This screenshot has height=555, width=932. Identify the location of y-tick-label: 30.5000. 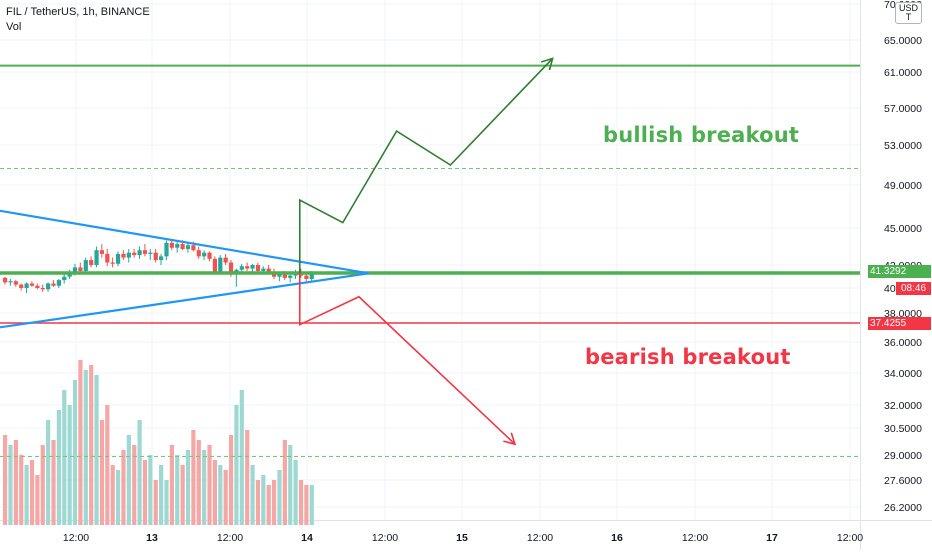
(903, 429).